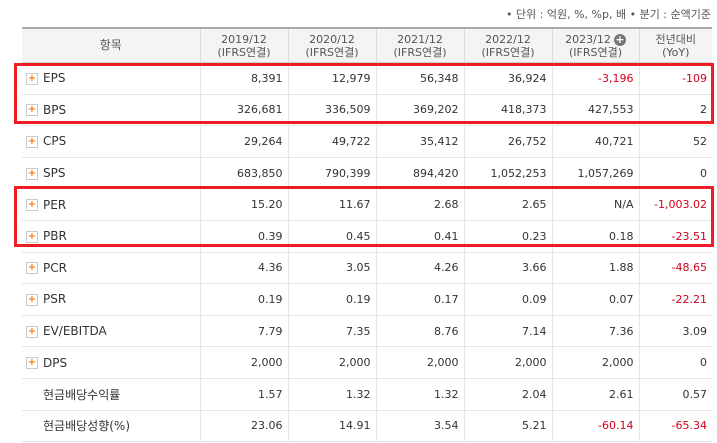 The height and width of the screenshot is (443, 717). I want to click on header-year: 2020/12, so click(332, 39).